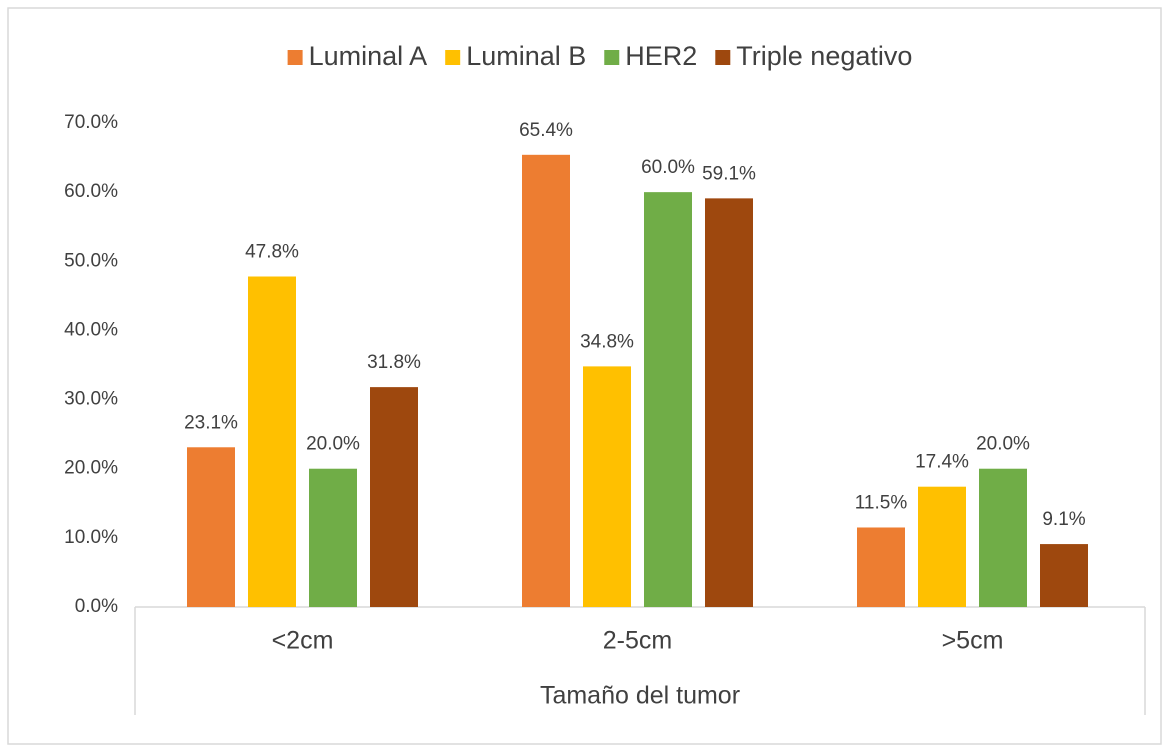 The height and width of the screenshot is (752, 1169). Describe the element at coordinates (1063, 519) in the screenshot. I see `value-label: 9.1%` at that location.